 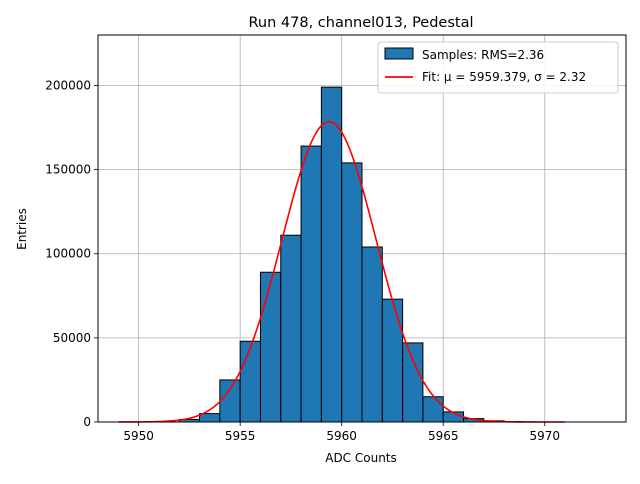 What do you see at coordinates (240, 436) in the screenshot?
I see `x-tick-label: 5955` at bounding box center [240, 436].